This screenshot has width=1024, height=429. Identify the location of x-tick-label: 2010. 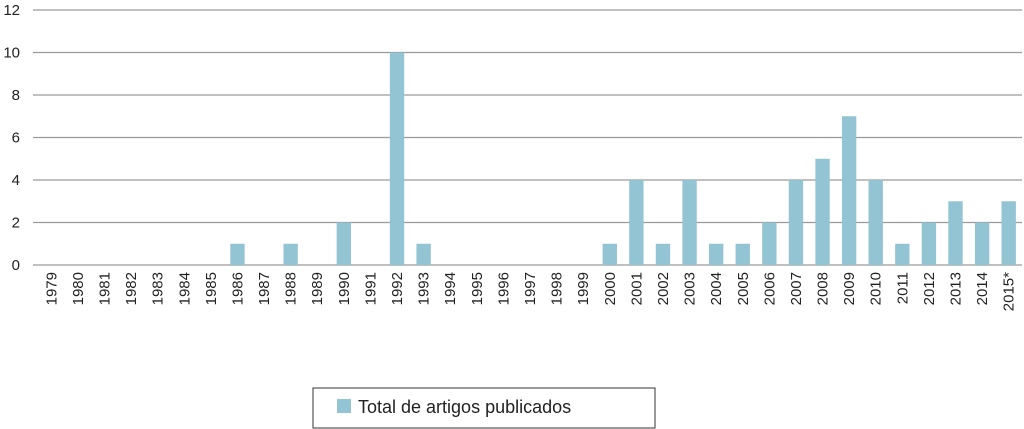
(876, 288).